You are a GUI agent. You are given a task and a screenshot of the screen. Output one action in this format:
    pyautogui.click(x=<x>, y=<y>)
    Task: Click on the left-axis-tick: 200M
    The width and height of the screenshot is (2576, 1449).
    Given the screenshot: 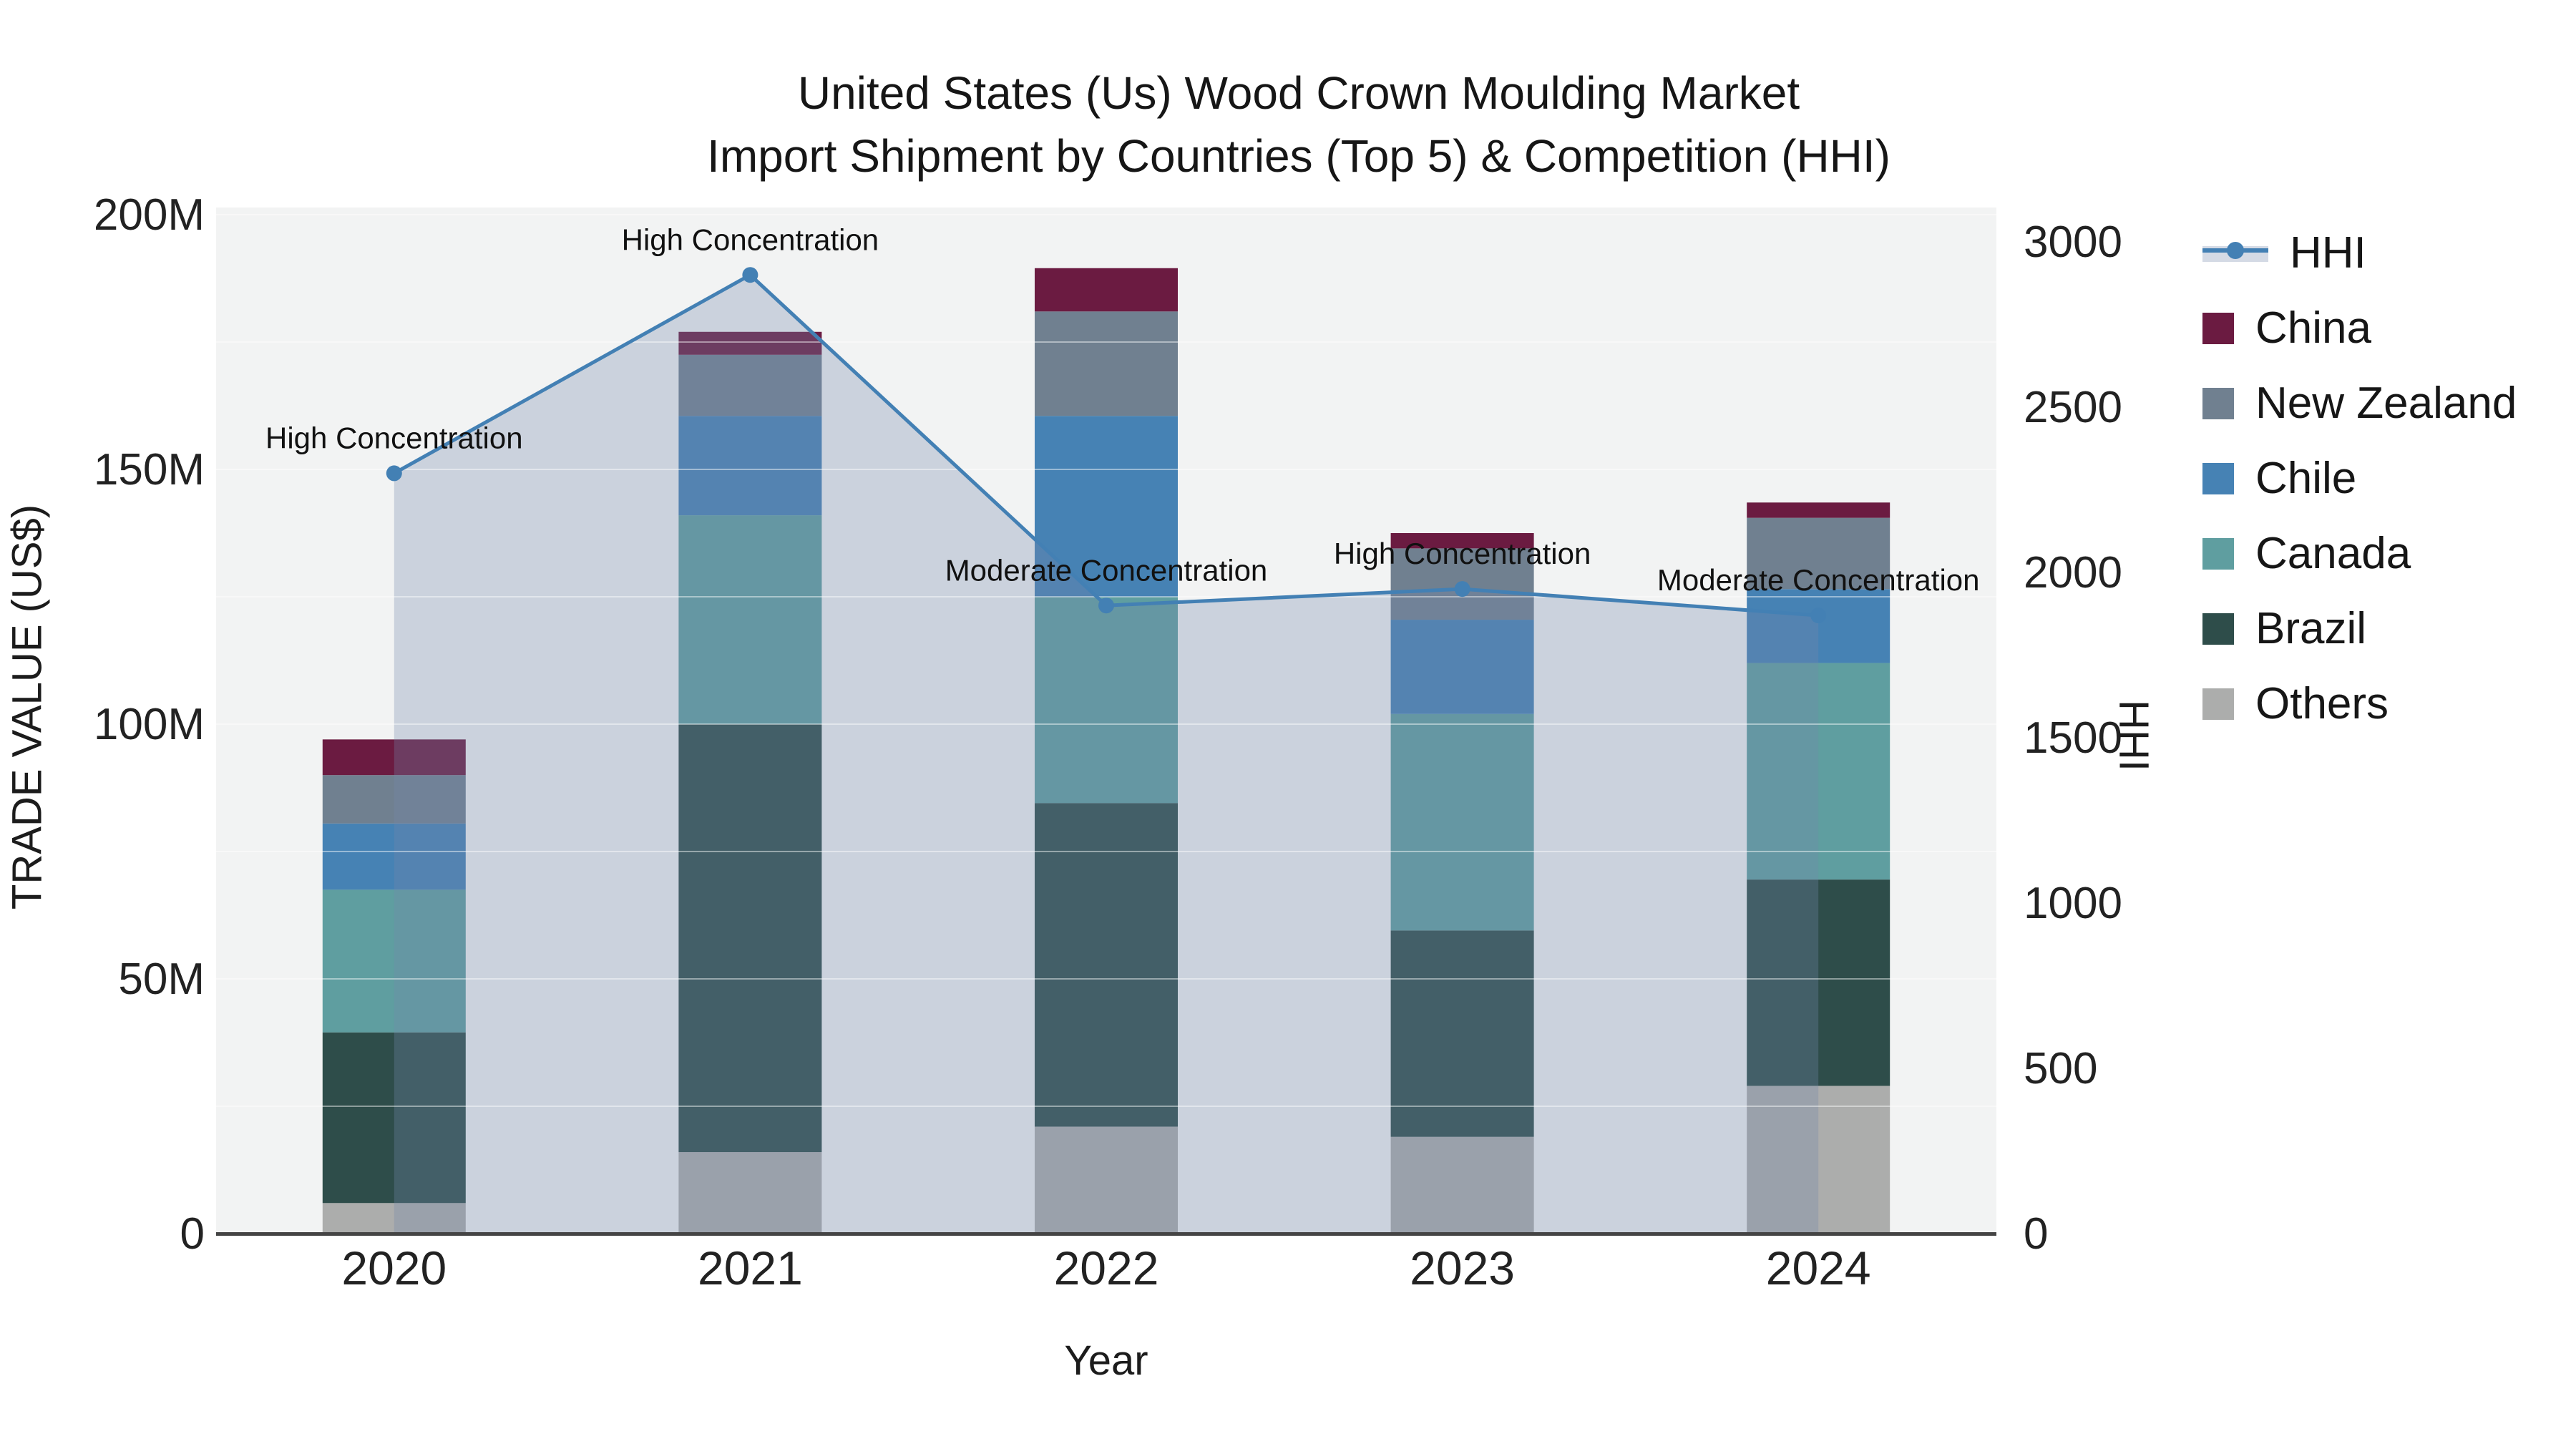 What is the action you would take?
    pyautogui.click(x=149, y=215)
    